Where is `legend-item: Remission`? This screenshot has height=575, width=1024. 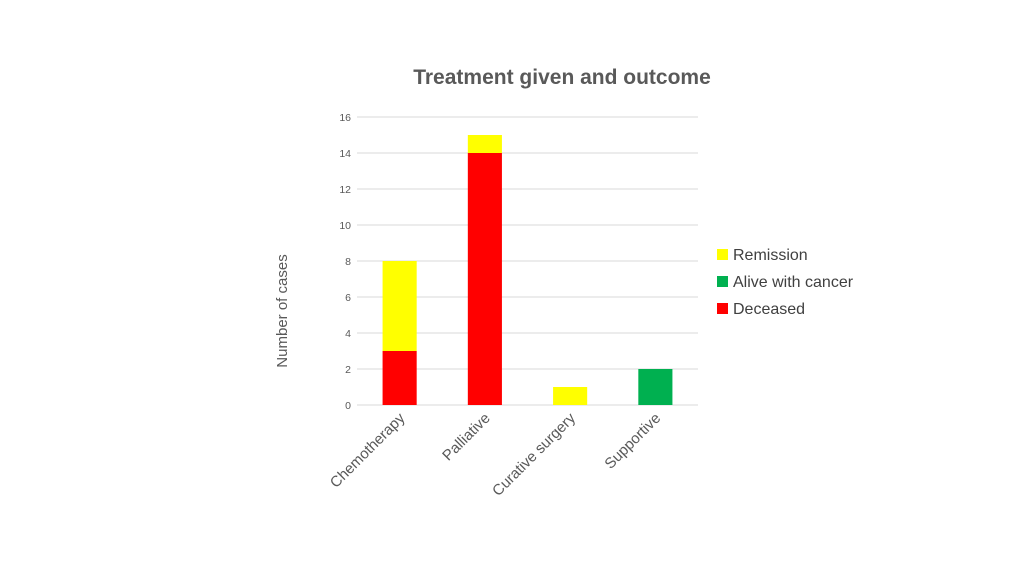 legend-item: Remission is located at coordinates (762, 255).